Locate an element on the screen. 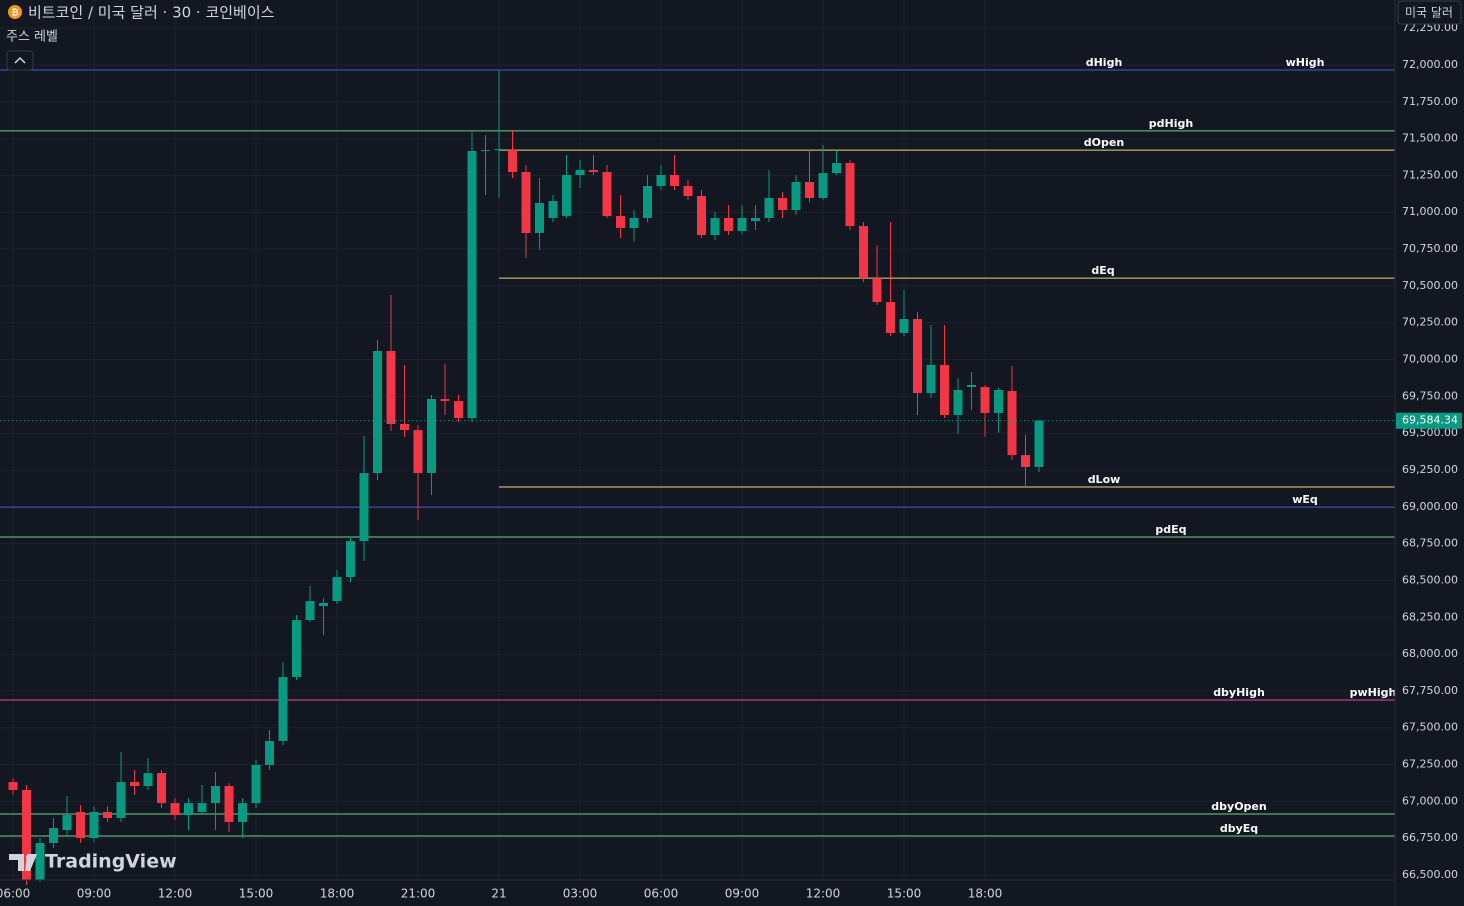 The height and width of the screenshot is (906, 1464). y-tick-label: 71,750.00 is located at coordinates (1430, 101).